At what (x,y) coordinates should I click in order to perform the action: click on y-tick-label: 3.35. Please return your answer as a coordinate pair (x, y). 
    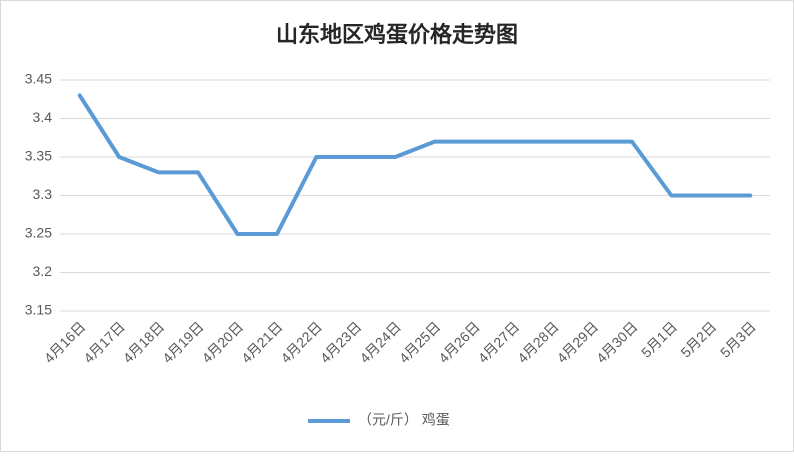
    Looking at the image, I should click on (38, 156).